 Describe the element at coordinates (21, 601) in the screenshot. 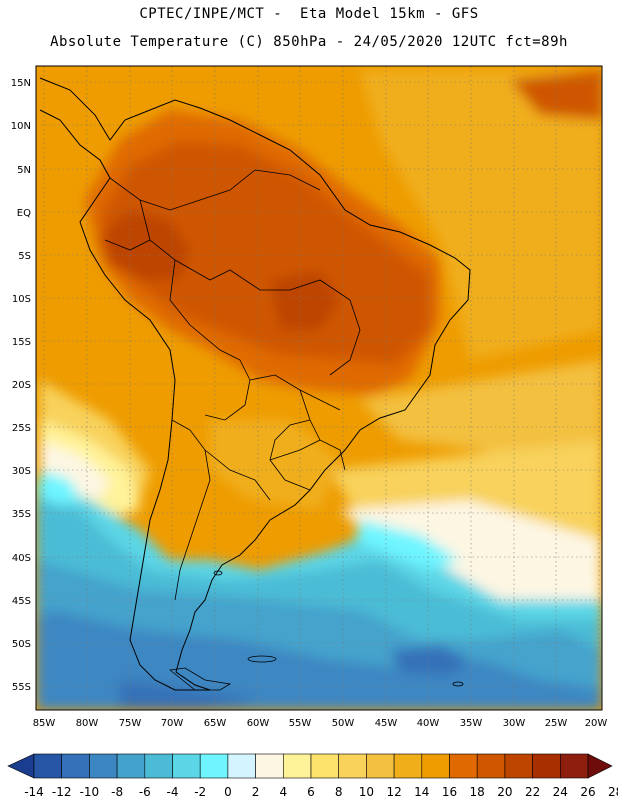

I see `lat-label: 45S` at that location.